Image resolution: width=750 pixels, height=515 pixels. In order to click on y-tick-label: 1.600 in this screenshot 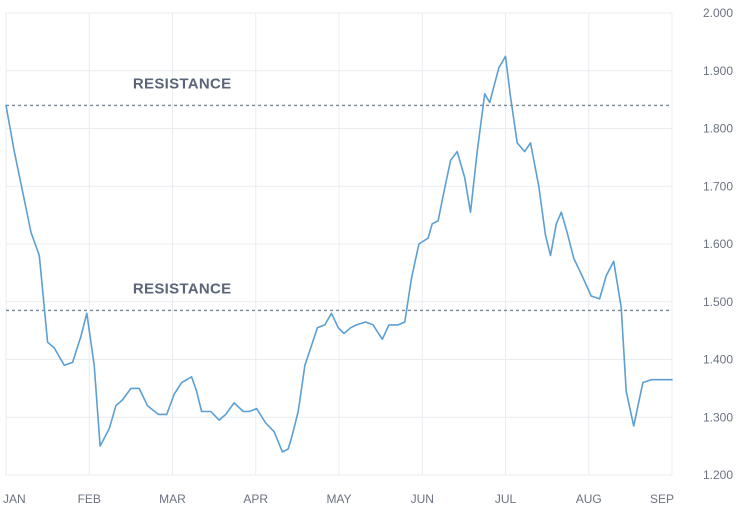, I will do `click(718, 244)`.